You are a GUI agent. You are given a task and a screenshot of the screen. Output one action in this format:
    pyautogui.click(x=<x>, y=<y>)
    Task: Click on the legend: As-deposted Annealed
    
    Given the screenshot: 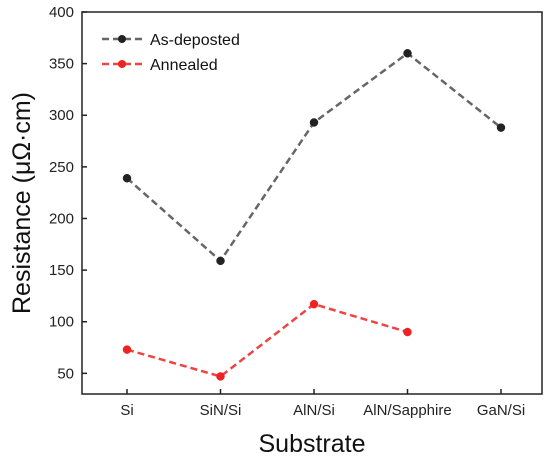 What is the action you would take?
    pyautogui.click(x=171, y=53)
    